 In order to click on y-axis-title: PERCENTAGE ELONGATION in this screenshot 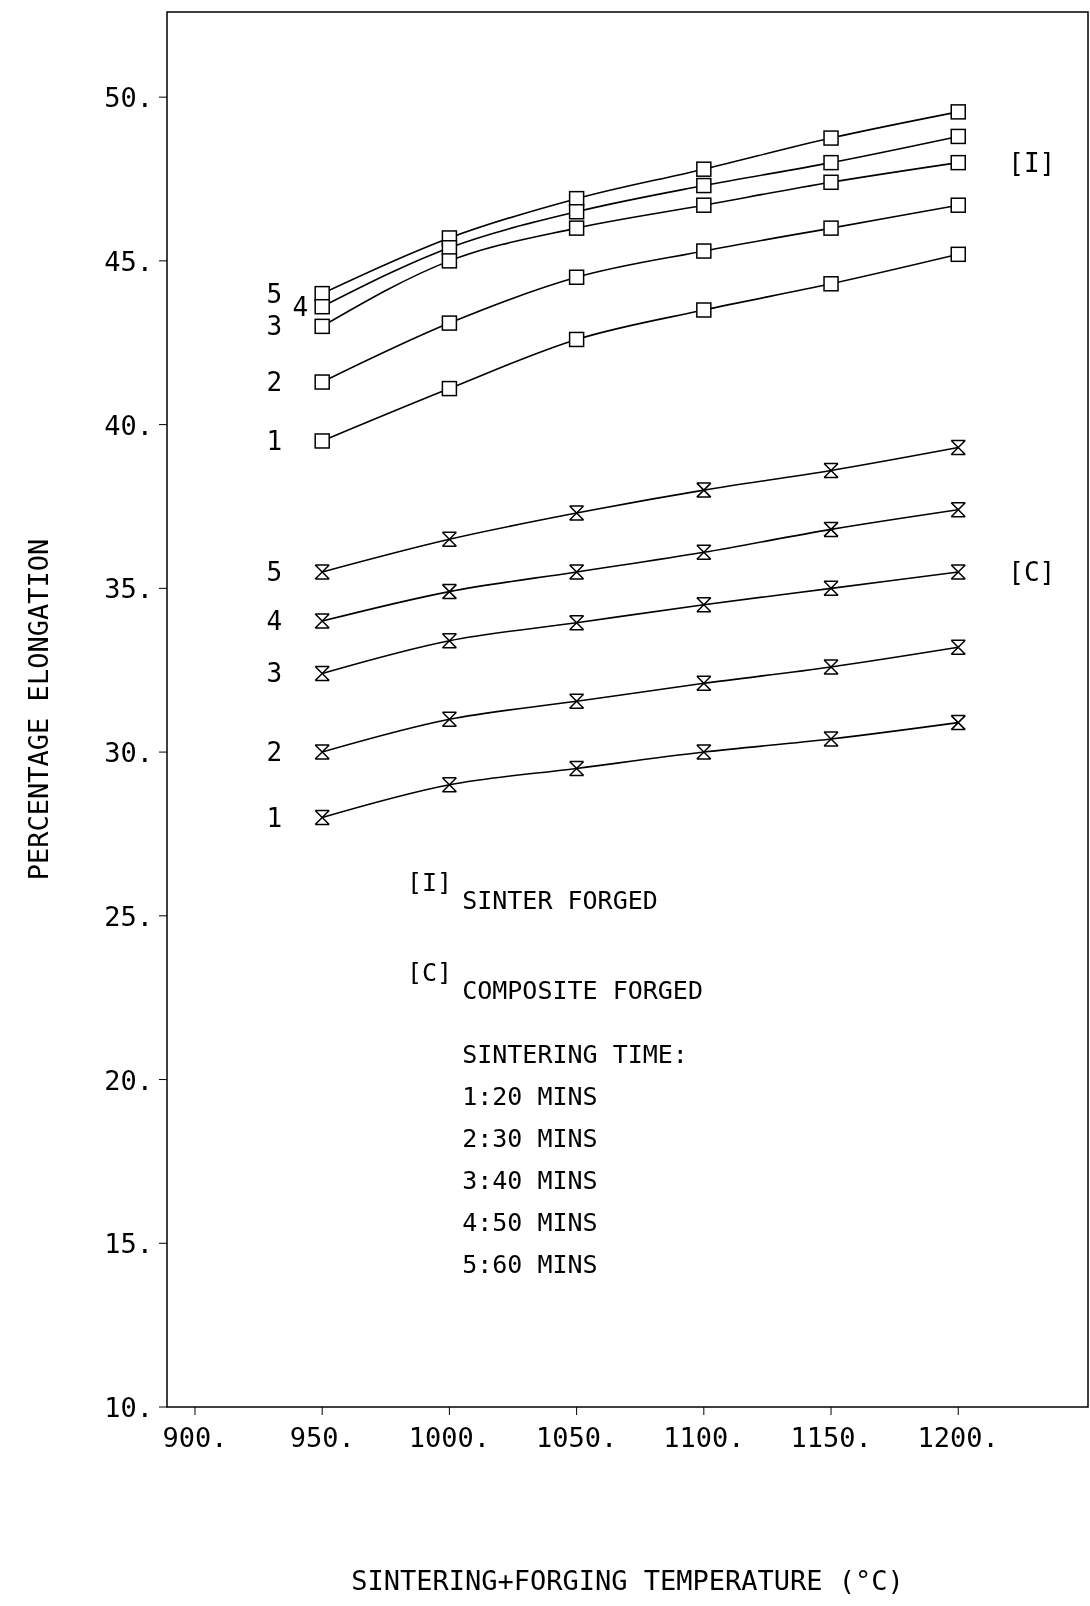, I will do `click(38, 709)`.